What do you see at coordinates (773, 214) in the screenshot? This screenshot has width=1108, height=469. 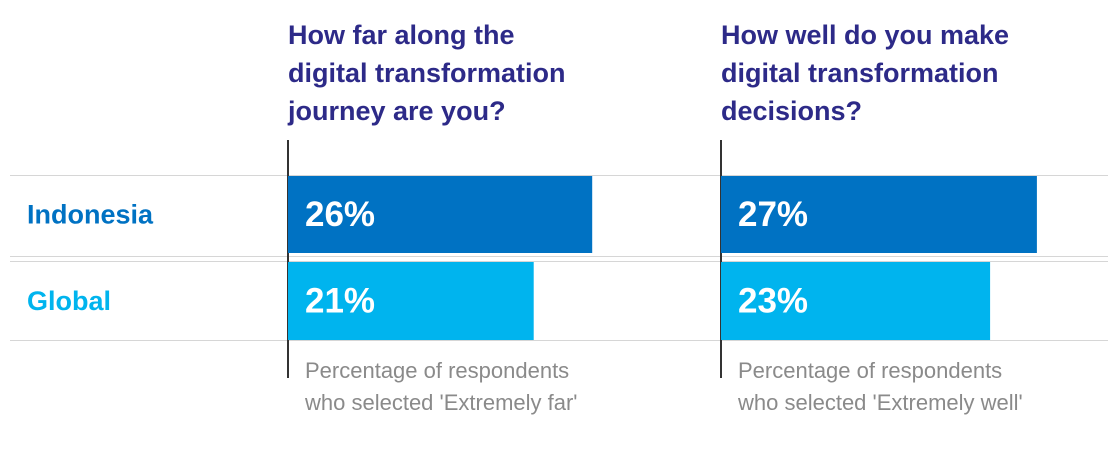 I see `value-label: 27%` at bounding box center [773, 214].